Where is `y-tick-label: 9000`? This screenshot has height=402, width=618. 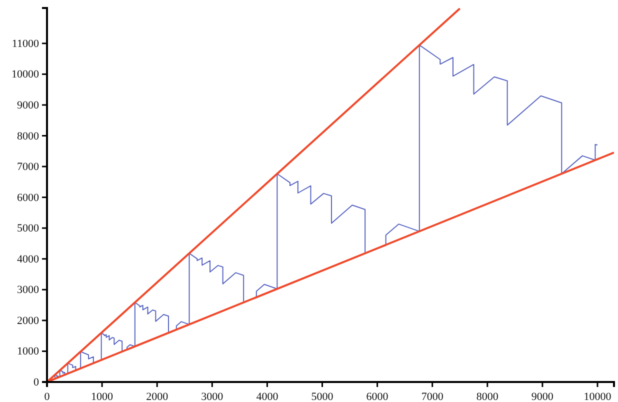 y-tick-label: 9000 is located at coordinates (28, 105).